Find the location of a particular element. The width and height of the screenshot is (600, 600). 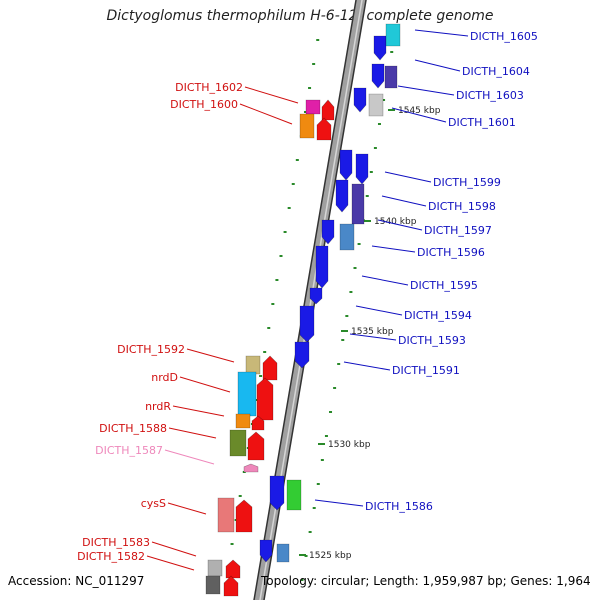

left-gene-label: nrdD is located at coordinates (164, 377).